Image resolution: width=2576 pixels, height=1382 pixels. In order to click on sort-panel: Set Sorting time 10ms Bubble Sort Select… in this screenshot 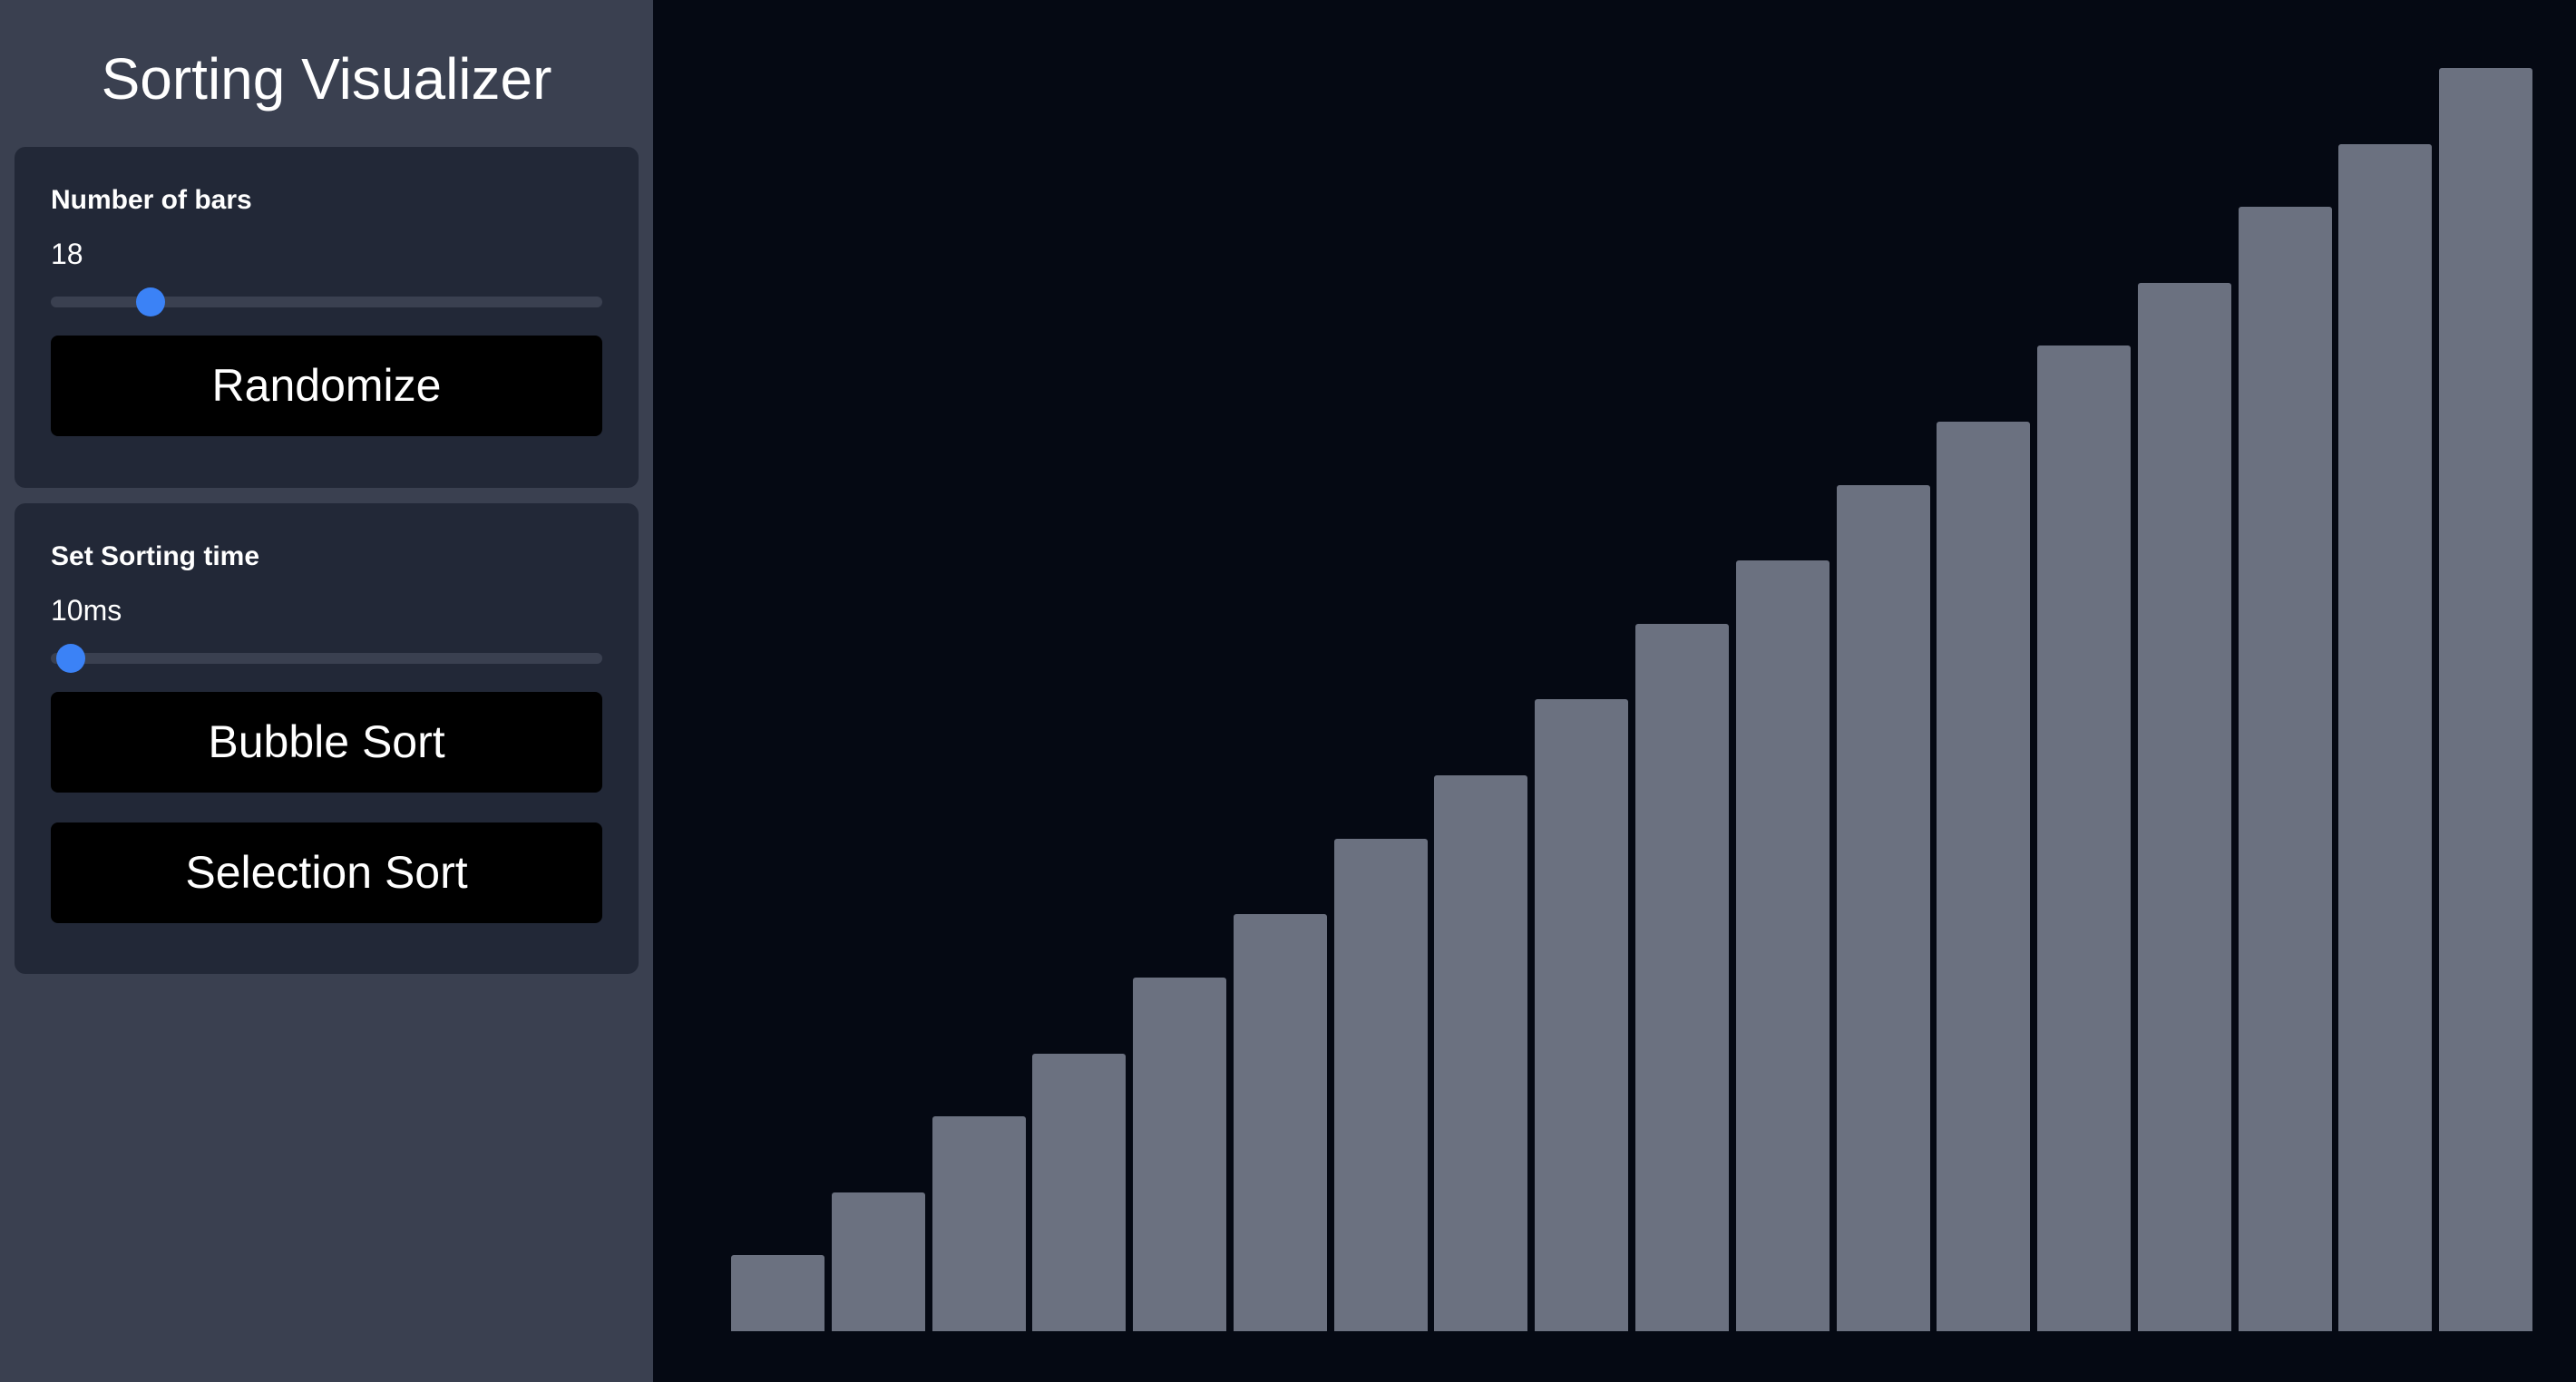, I will do `click(327, 738)`.